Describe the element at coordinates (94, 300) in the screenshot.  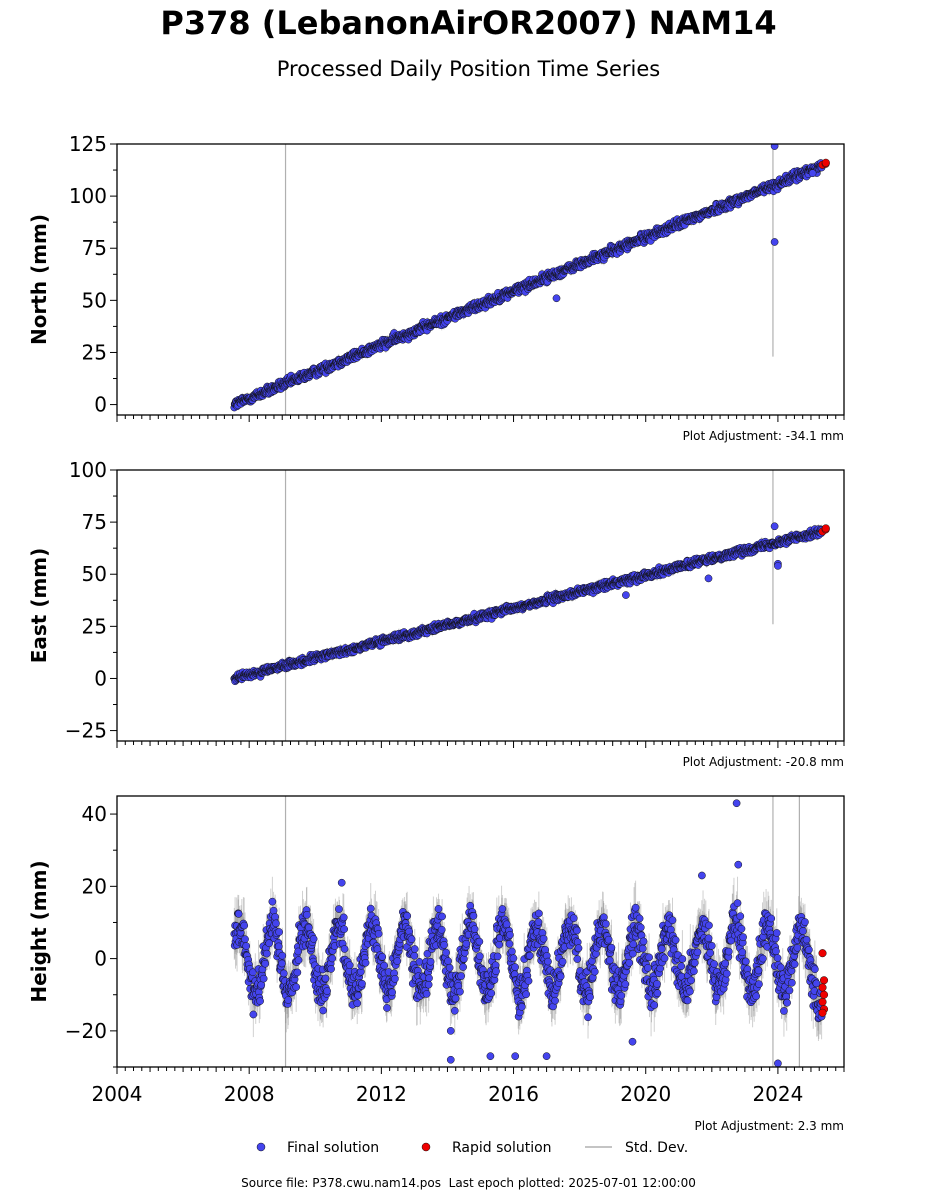
I see `y-tick-label: 50` at that location.